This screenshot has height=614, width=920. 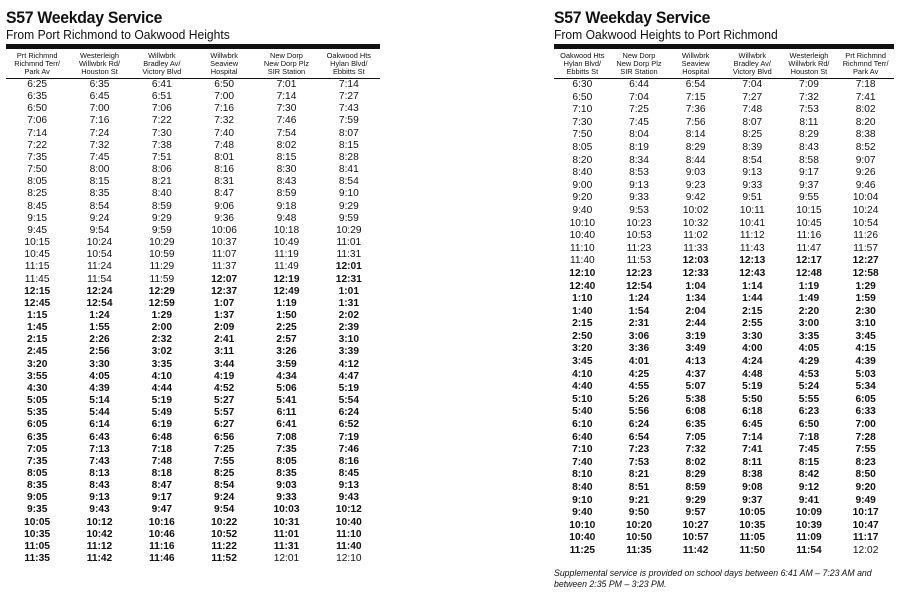 I want to click on column-header-line: Seaview, so click(x=695, y=63).